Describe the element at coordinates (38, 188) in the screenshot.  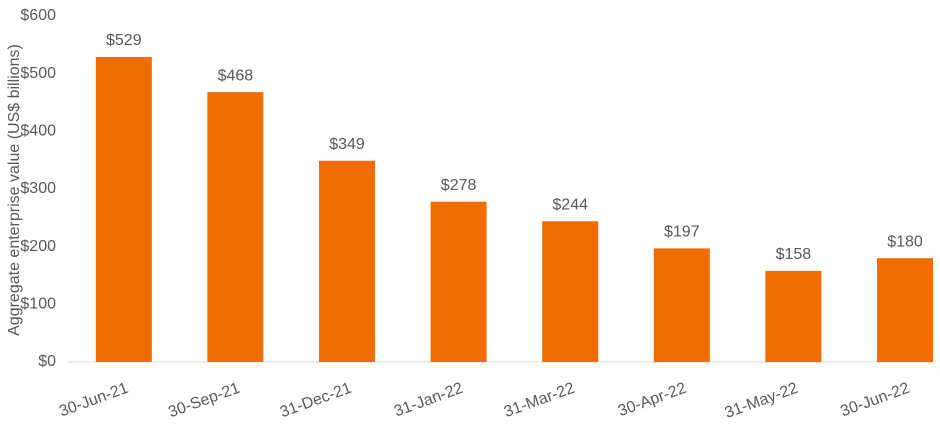
I see `y-tick-label: $300` at that location.